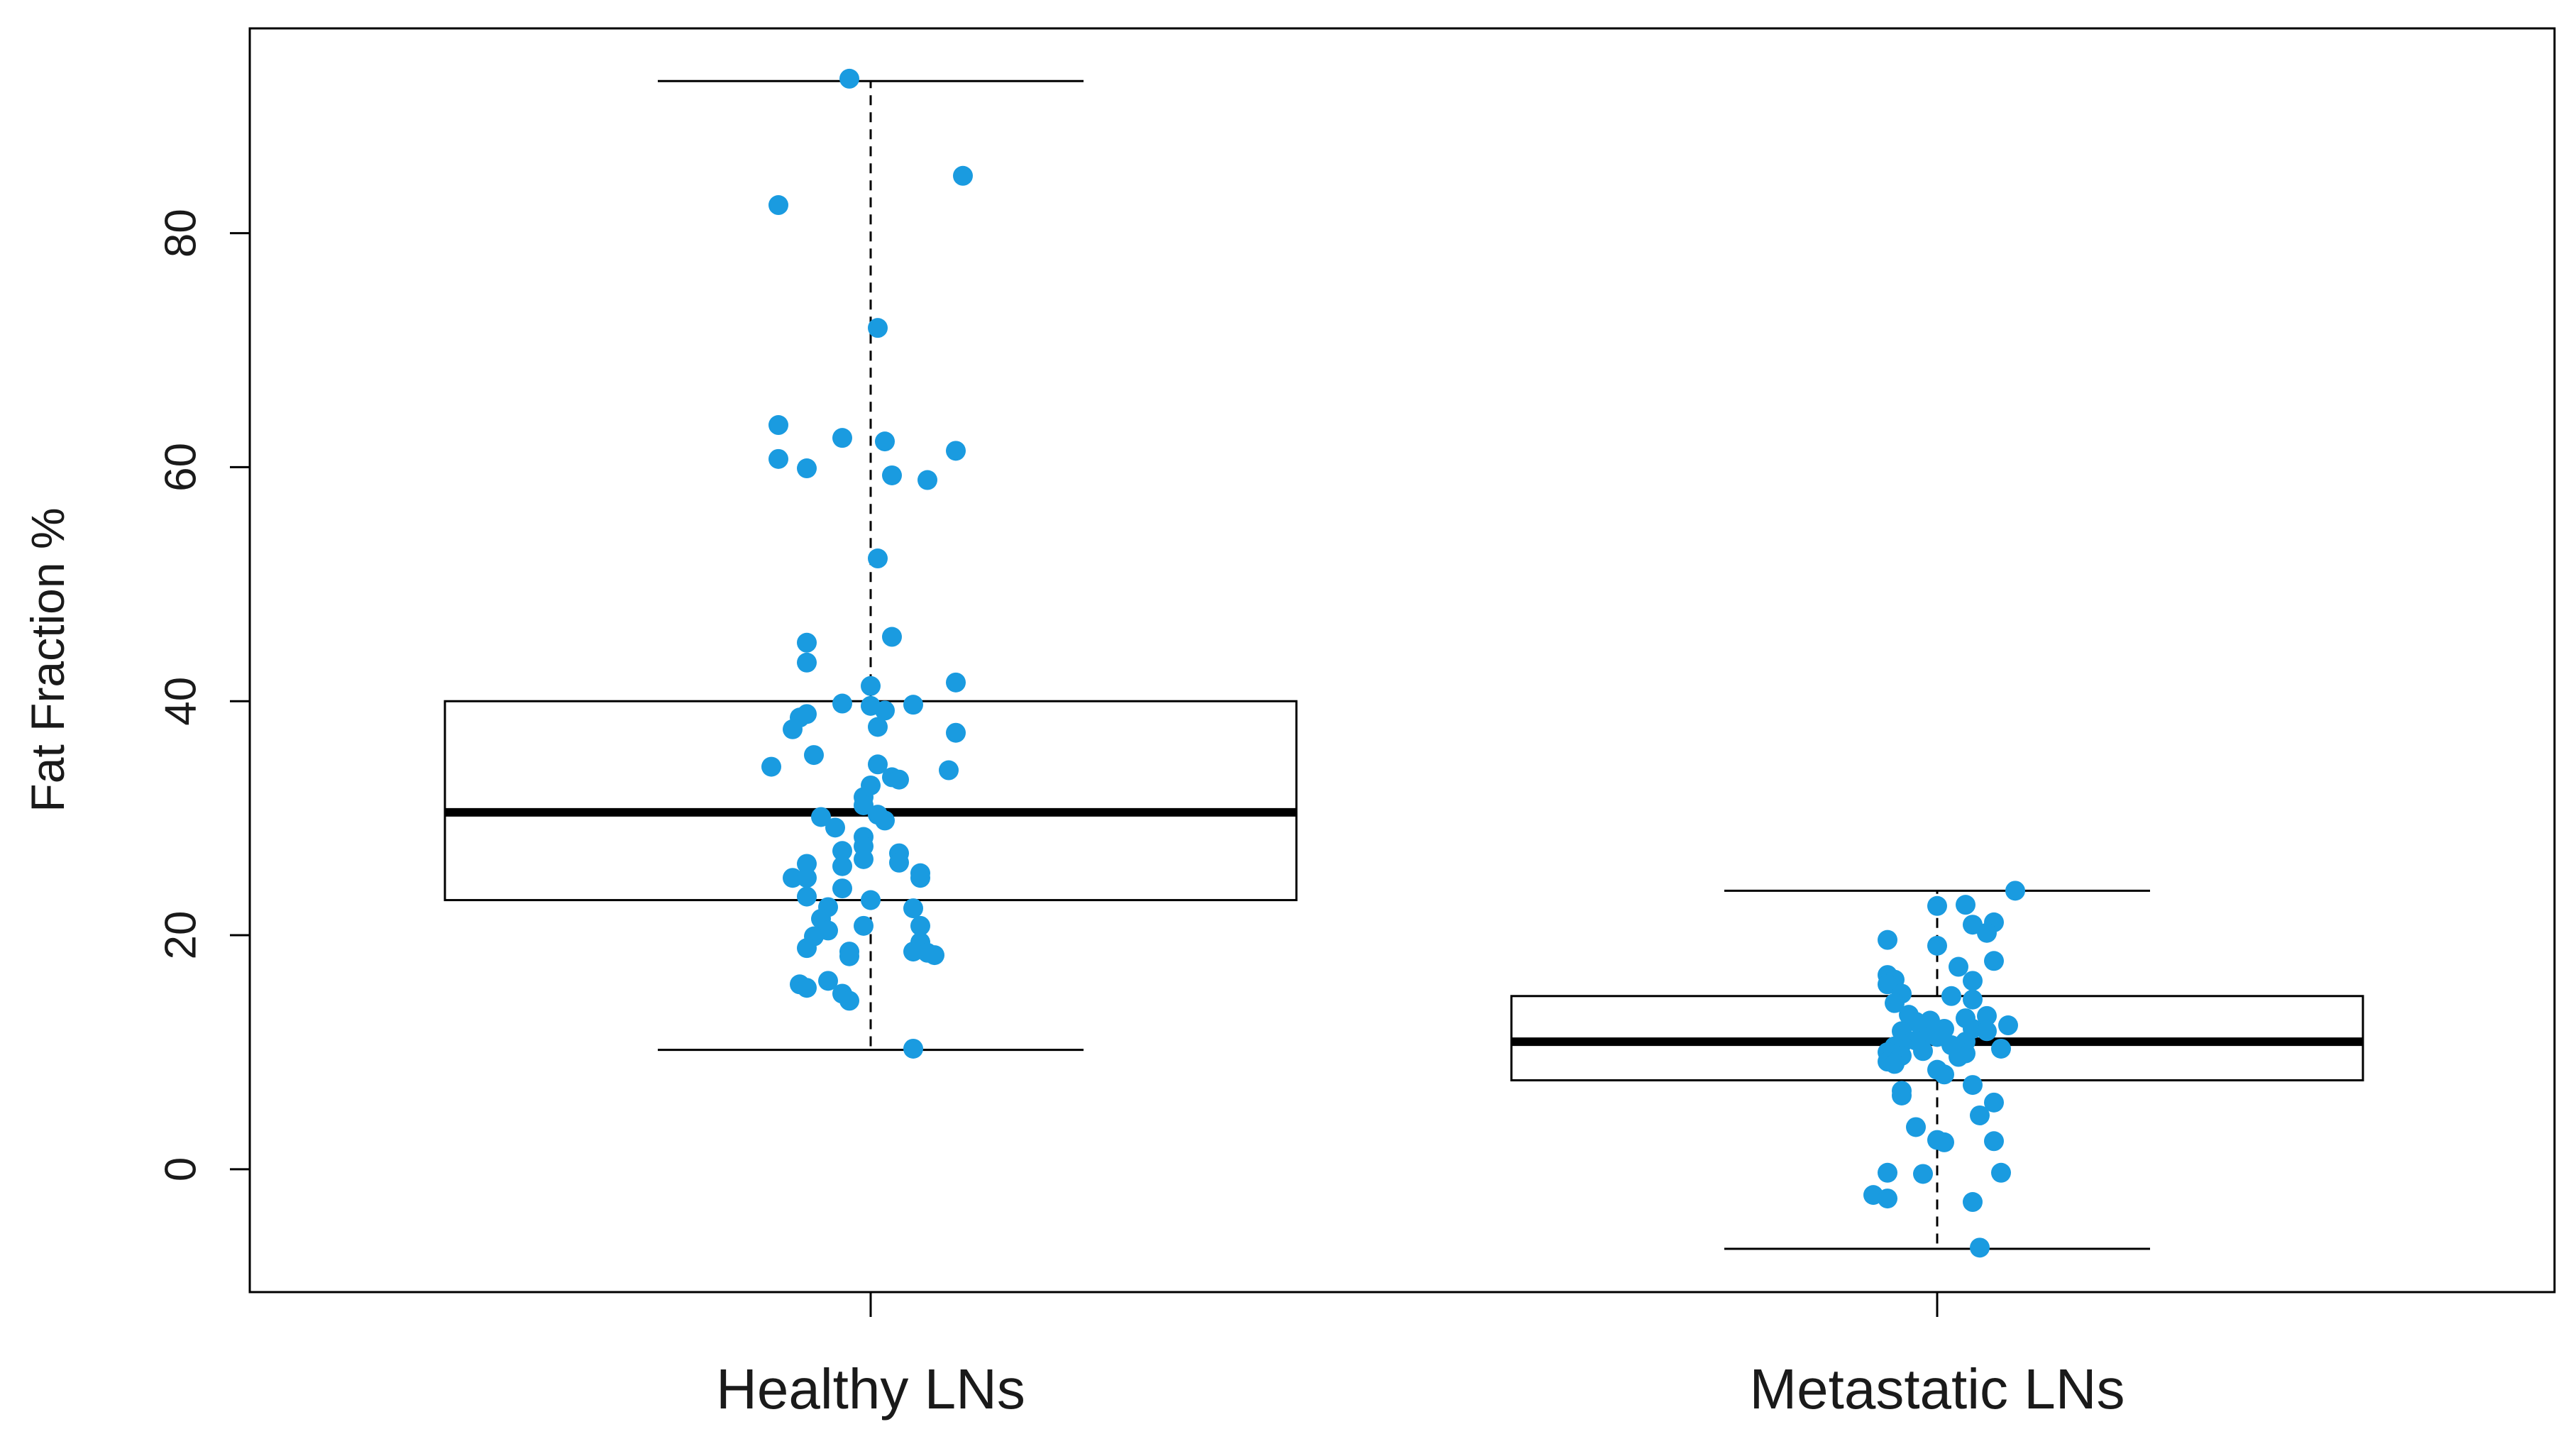  Describe the element at coordinates (181, 935) in the screenshot. I see `y-tick-label: 20` at that location.